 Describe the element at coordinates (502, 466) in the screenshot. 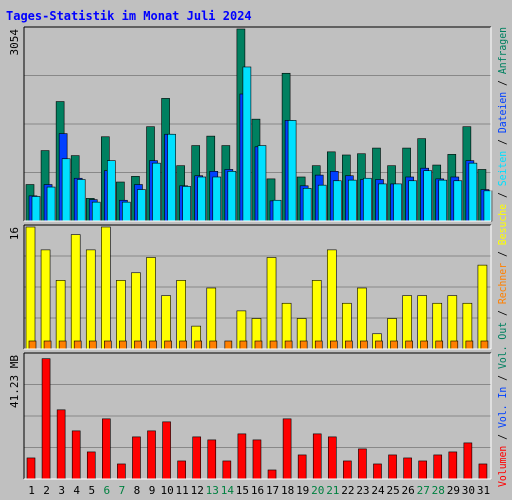

I see `side-legend-part: Volumen` at that location.